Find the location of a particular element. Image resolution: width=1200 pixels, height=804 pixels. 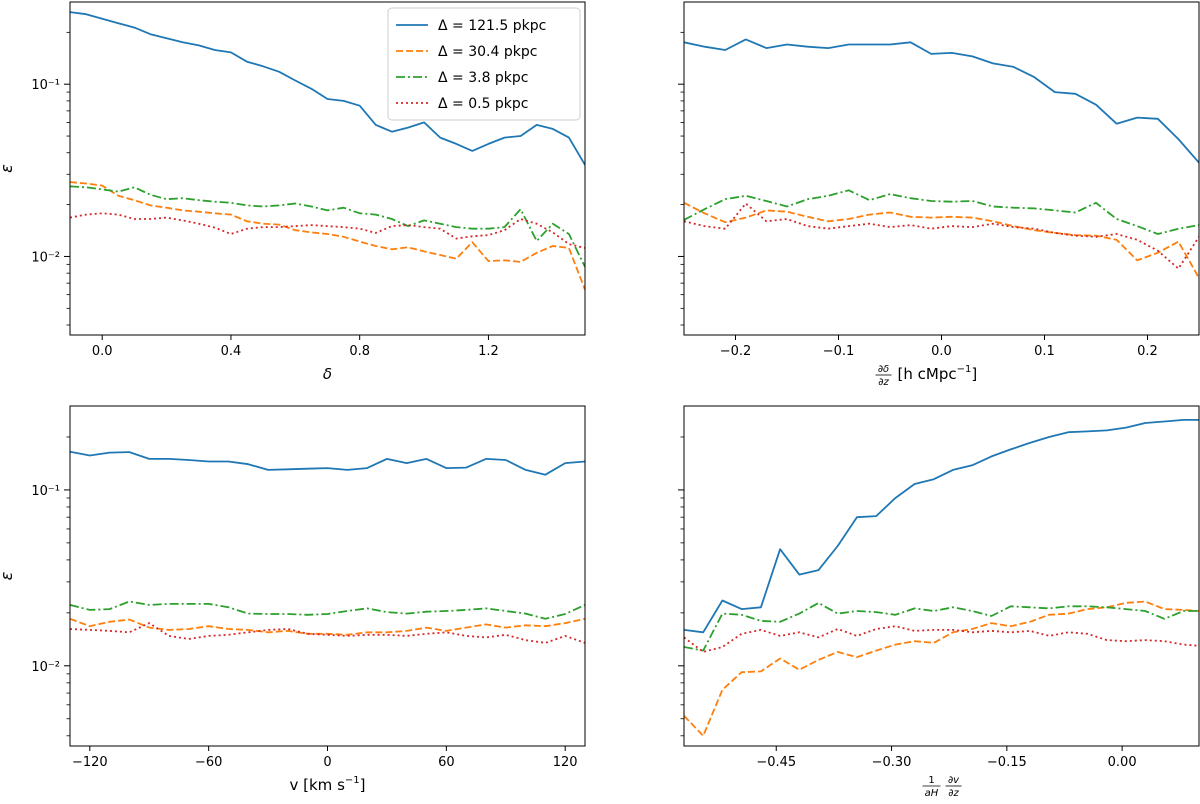

x-label-rest-text: [h cMpc is located at coordinates (927, 374).